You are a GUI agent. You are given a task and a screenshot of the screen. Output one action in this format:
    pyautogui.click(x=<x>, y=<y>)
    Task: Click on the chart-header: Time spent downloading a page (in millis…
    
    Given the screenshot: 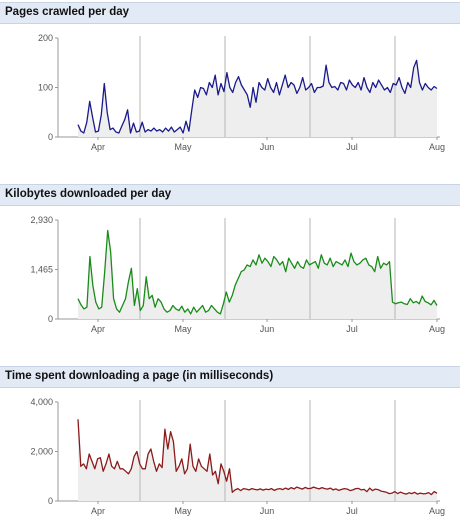 What is the action you would take?
    pyautogui.click(x=230, y=377)
    